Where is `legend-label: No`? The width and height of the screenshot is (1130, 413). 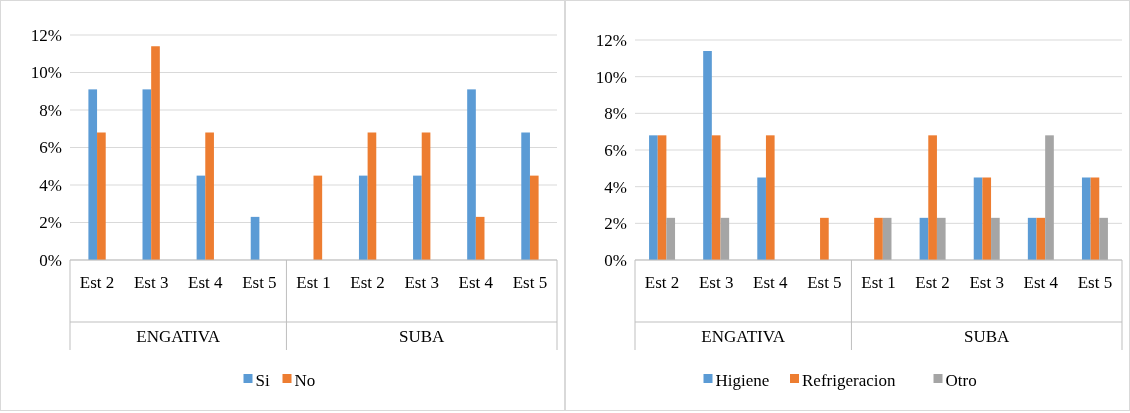 legend-label: No is located at coordinates (305, 380).